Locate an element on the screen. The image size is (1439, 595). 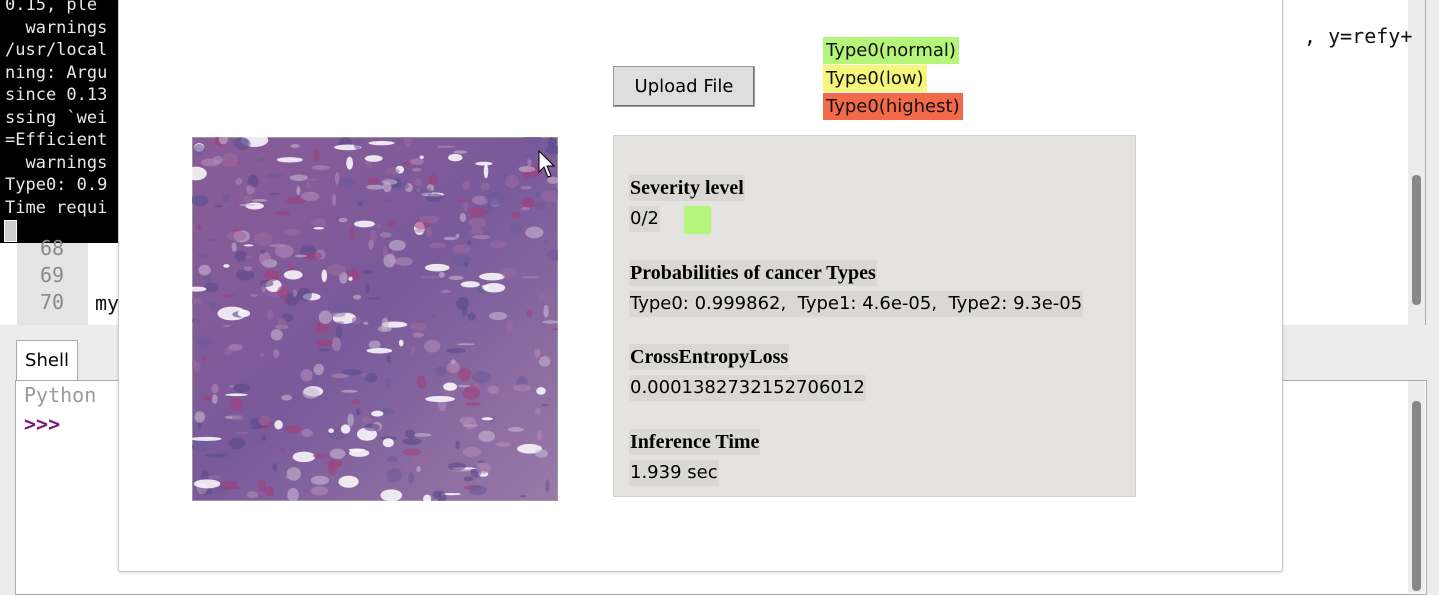
result-value: 0/2 is located at coordinates (644, 219).